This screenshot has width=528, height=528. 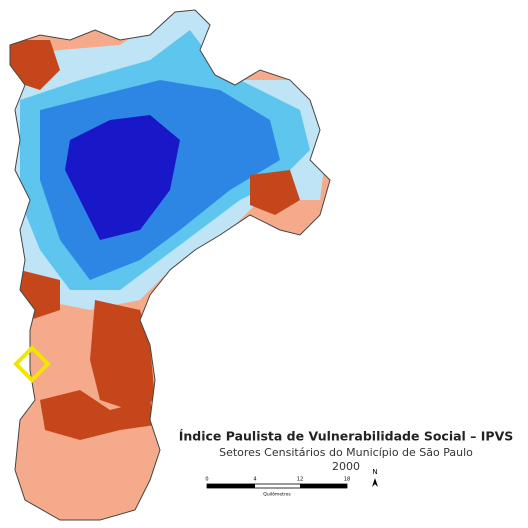 What do you see at coordinates (346, 466) in the screenshot?
I see `map-year: 2000` at bounding box center [346, 466].